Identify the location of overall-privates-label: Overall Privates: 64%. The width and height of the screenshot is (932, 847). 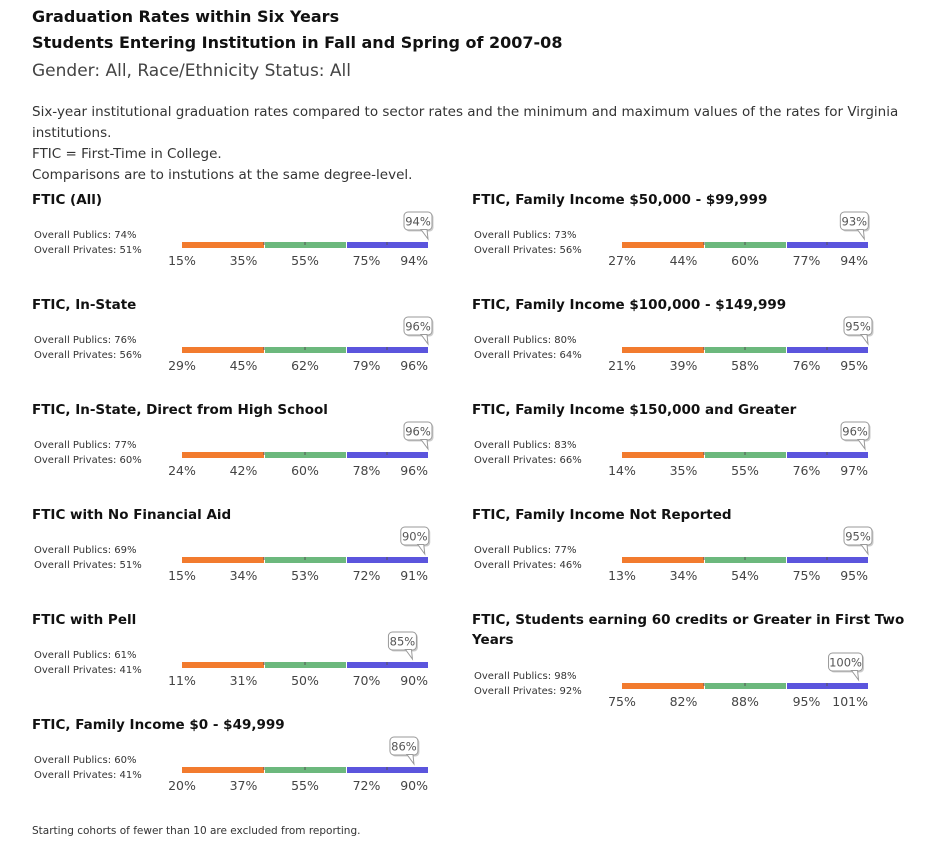
(528, 355).